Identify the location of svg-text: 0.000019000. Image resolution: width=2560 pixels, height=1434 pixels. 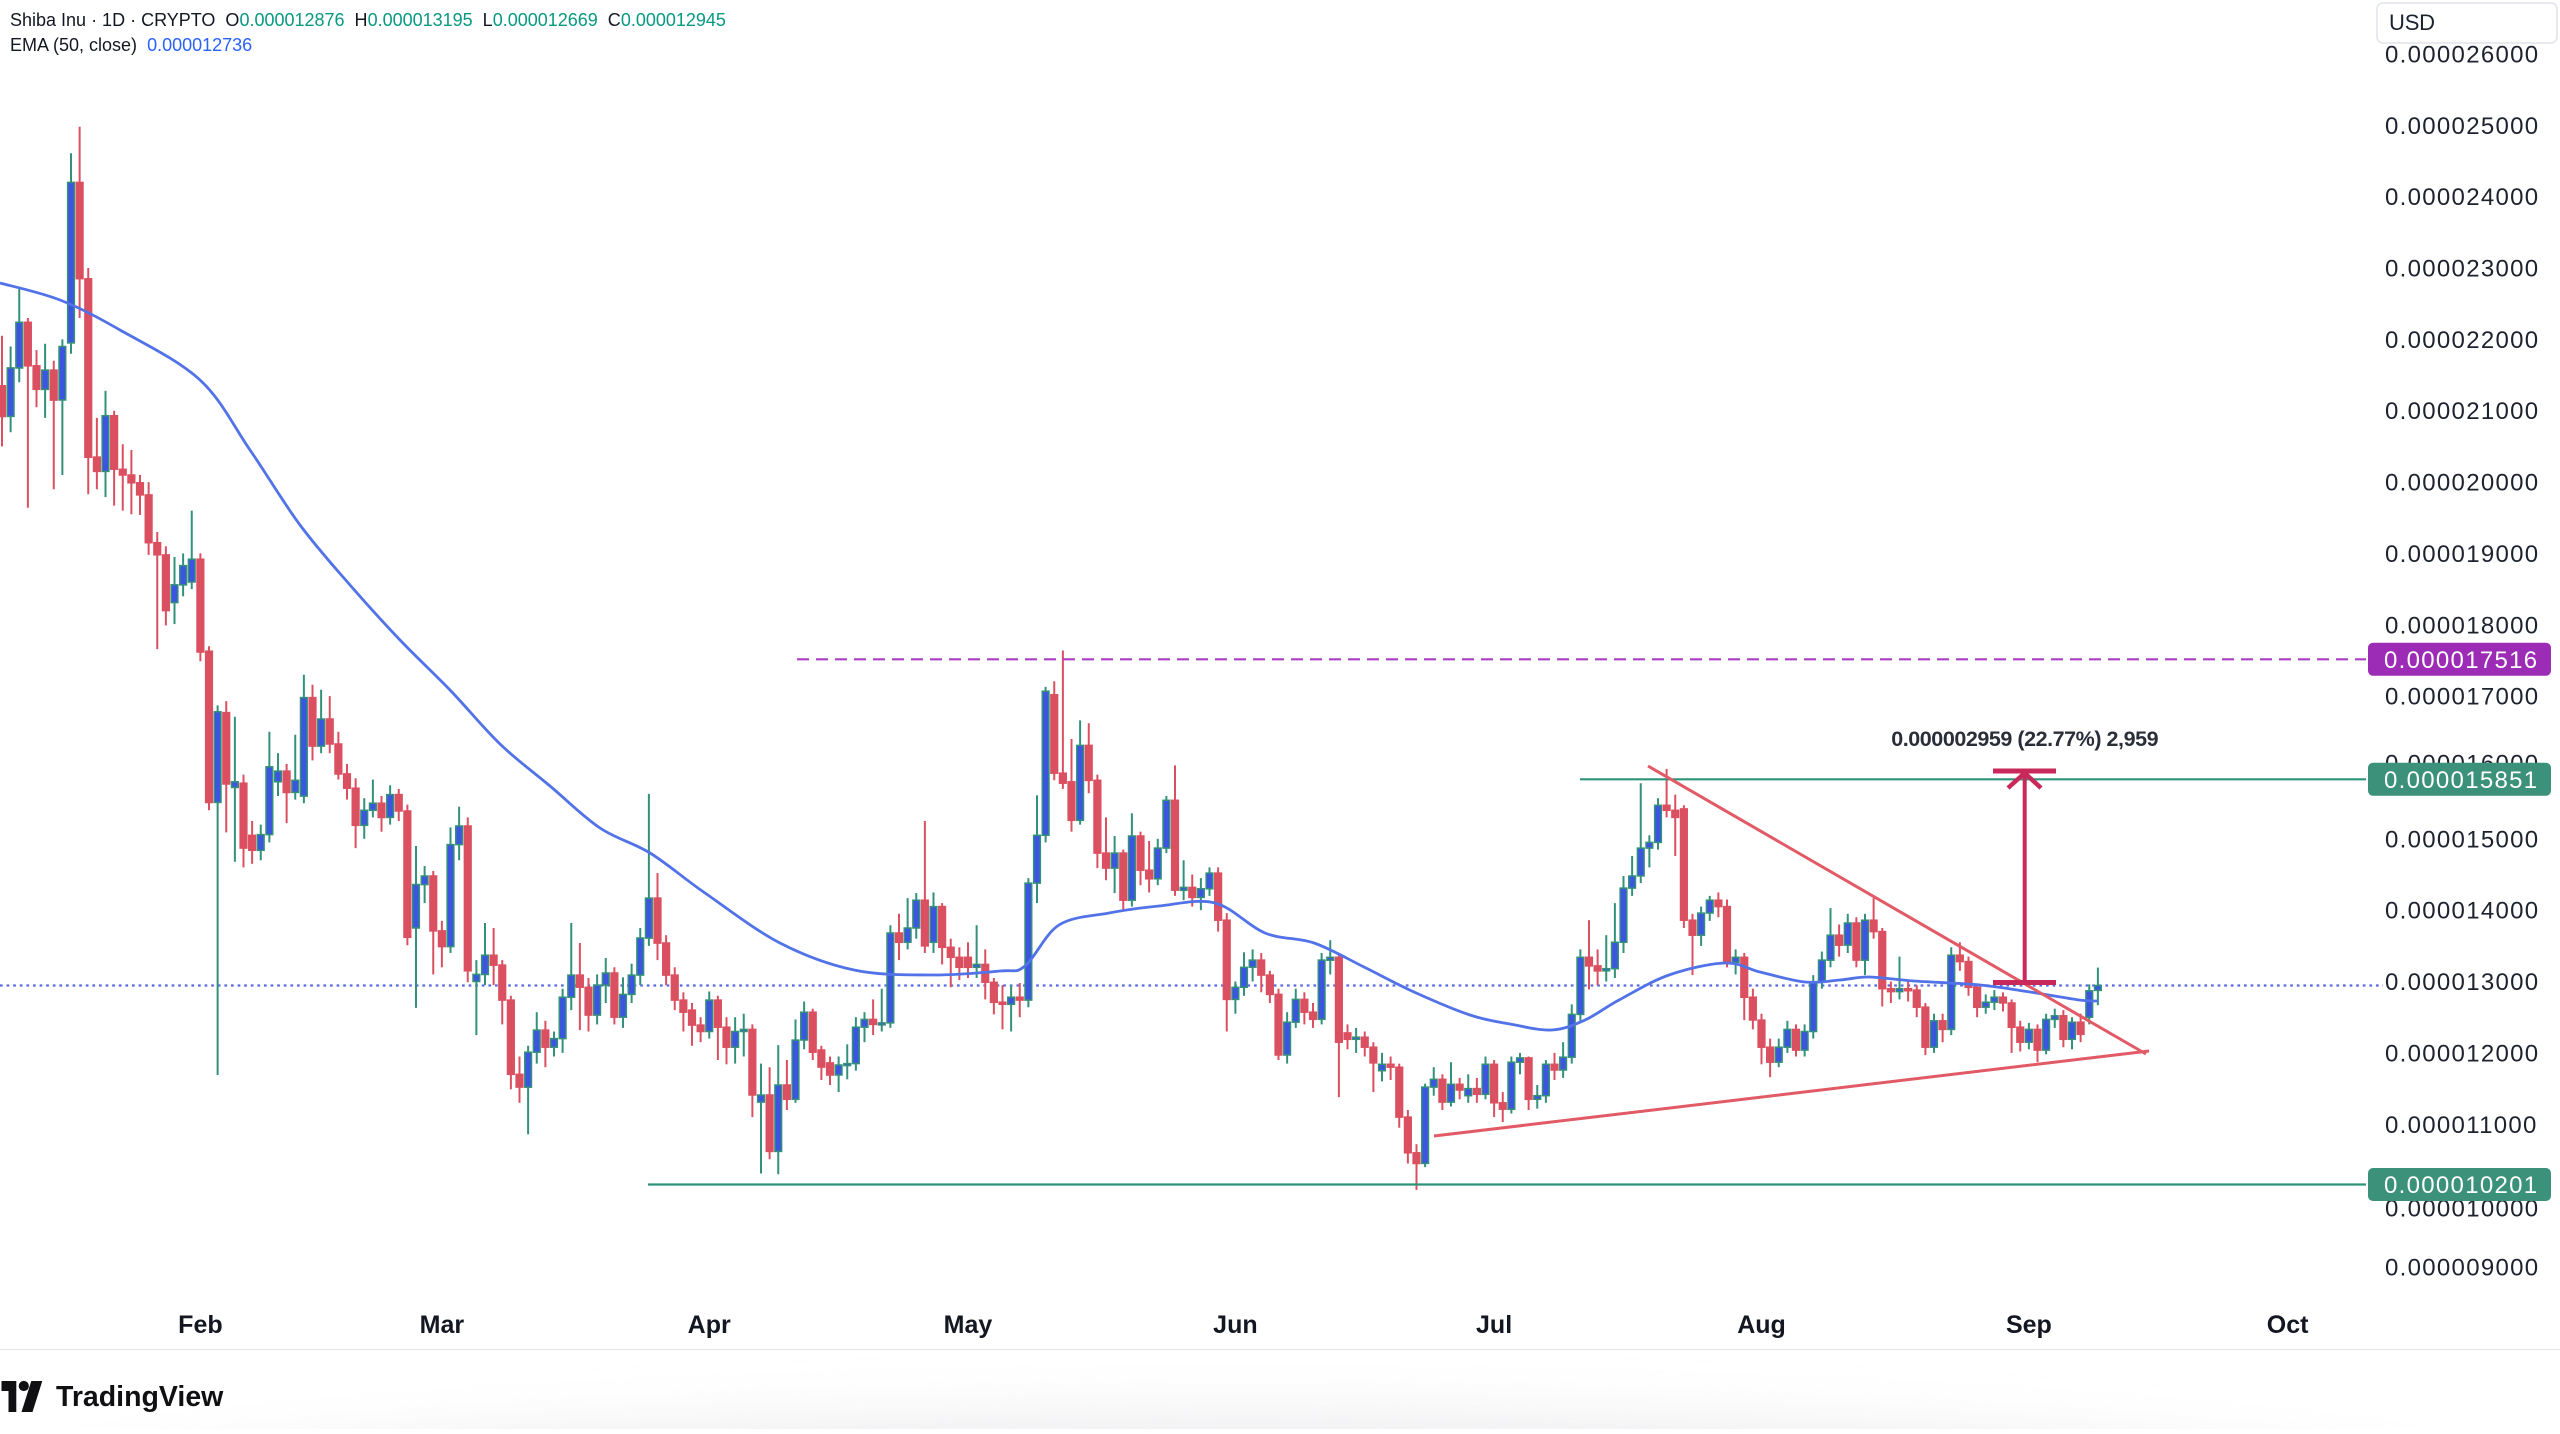
(2462, 554).